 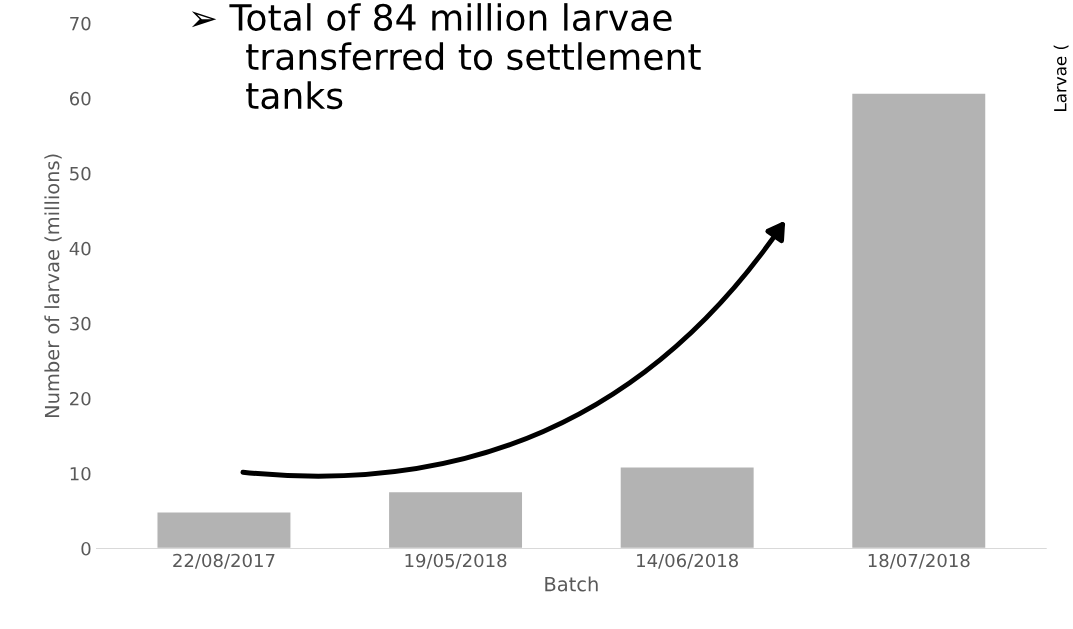 What do you see at coordinates (80, 23) in the screenshot?
I see `y-tick-label: 70` at bounding box center [80, 23].